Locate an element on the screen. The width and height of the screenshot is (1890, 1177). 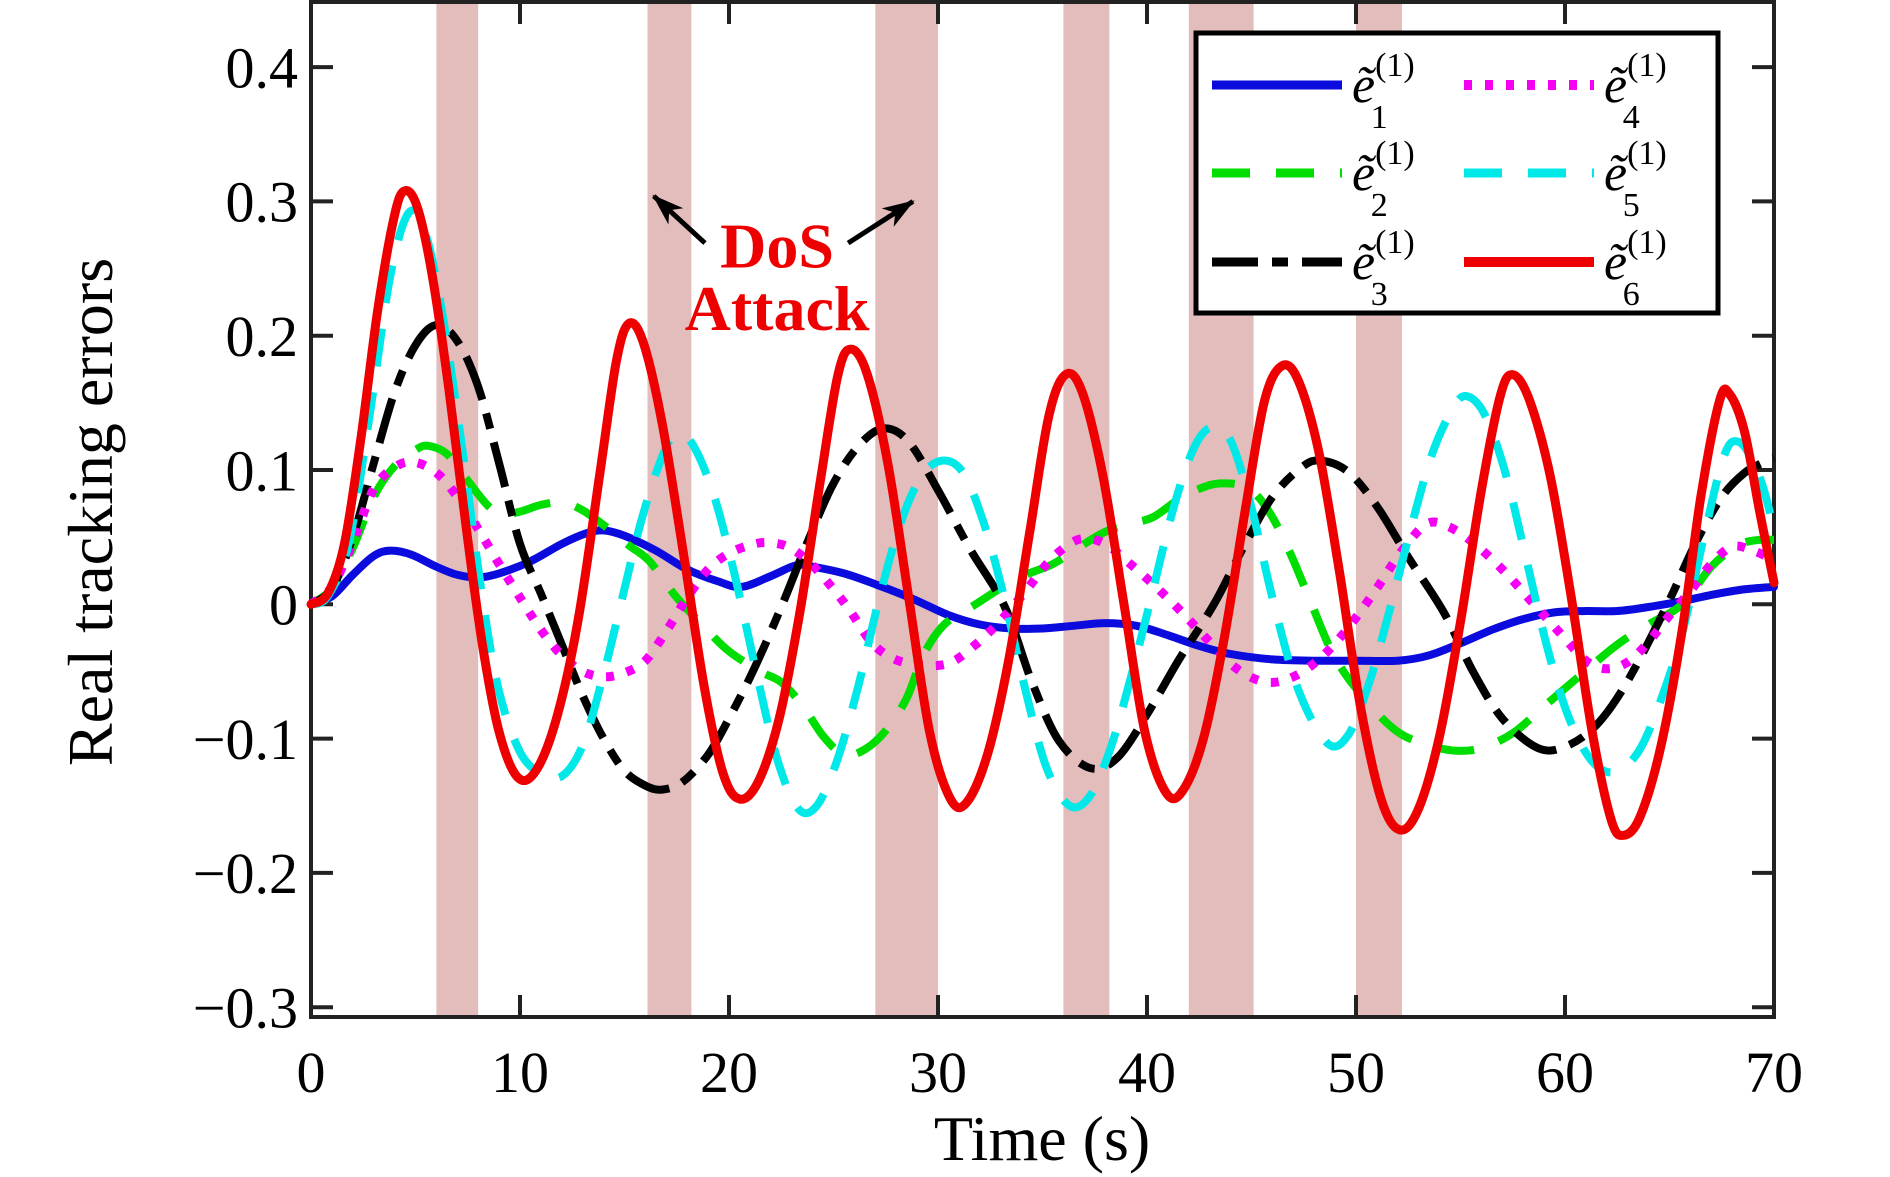
y-tick-label: 0 is located at coordinates (283, 605).